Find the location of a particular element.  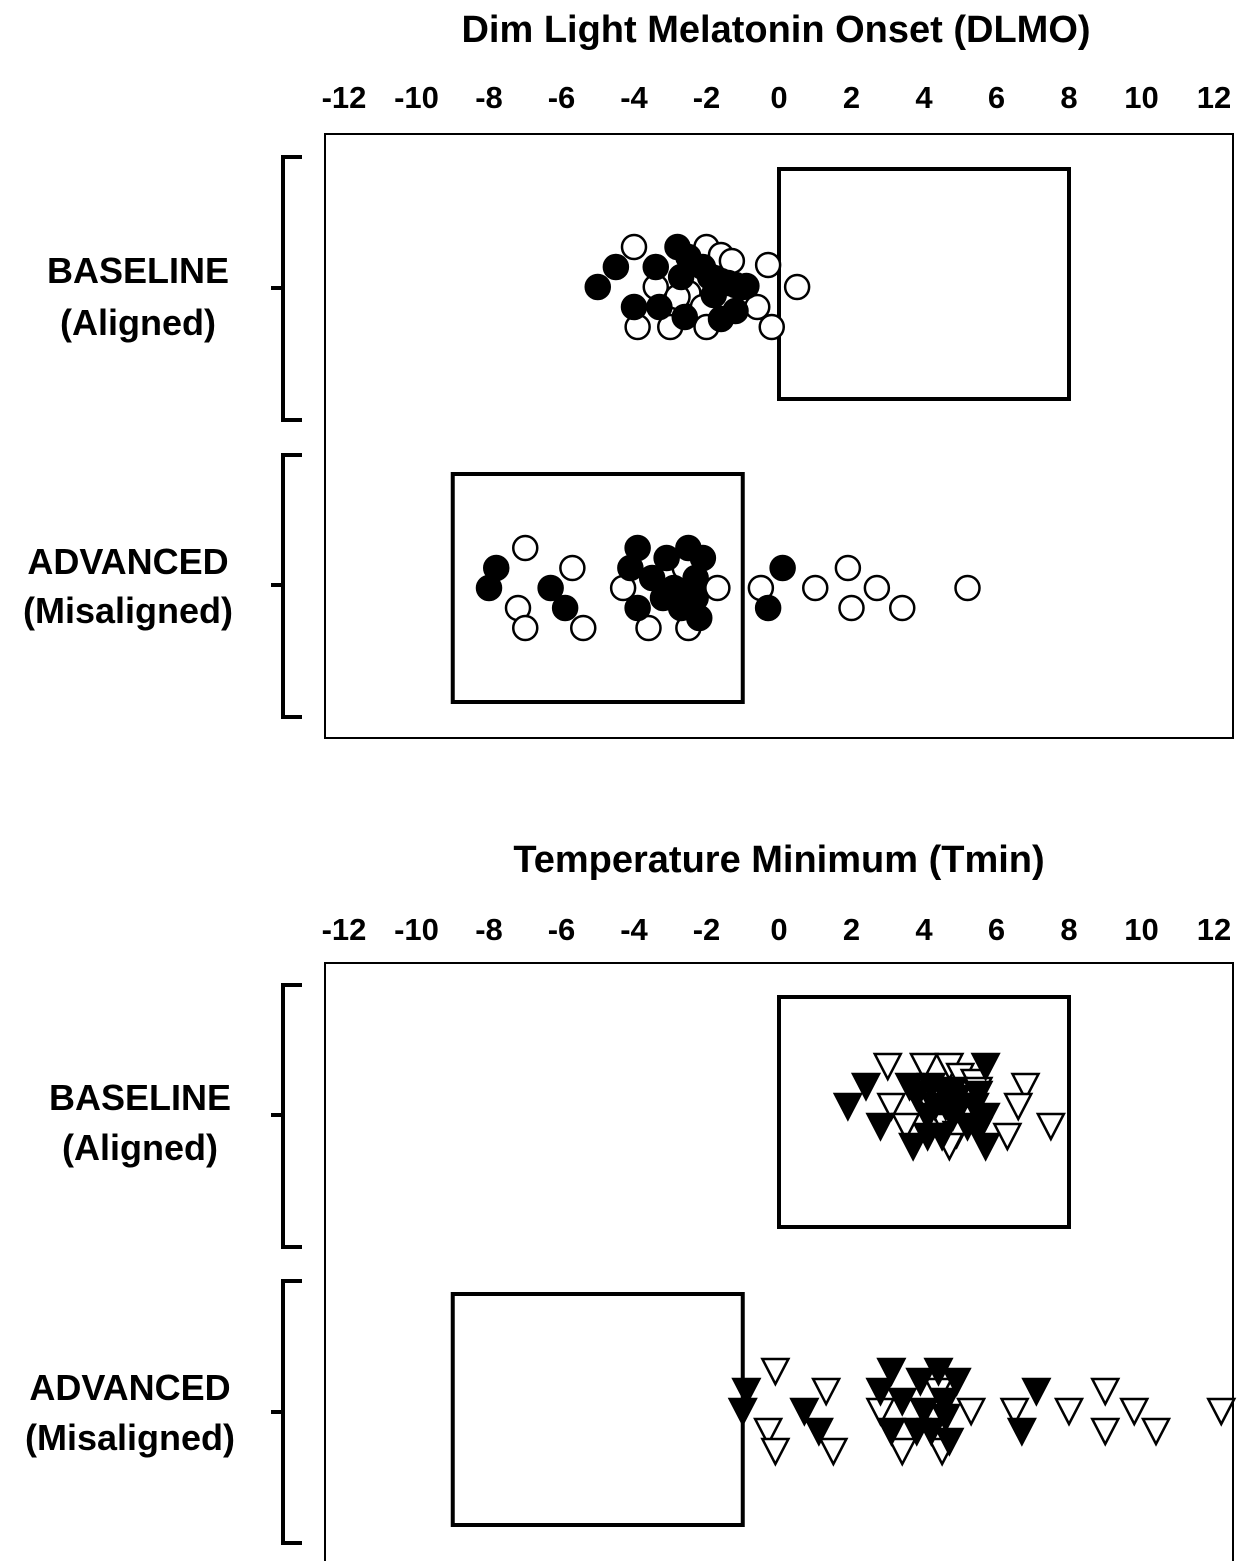

x-tick-label: 6 is located at coordinates (996, 929).